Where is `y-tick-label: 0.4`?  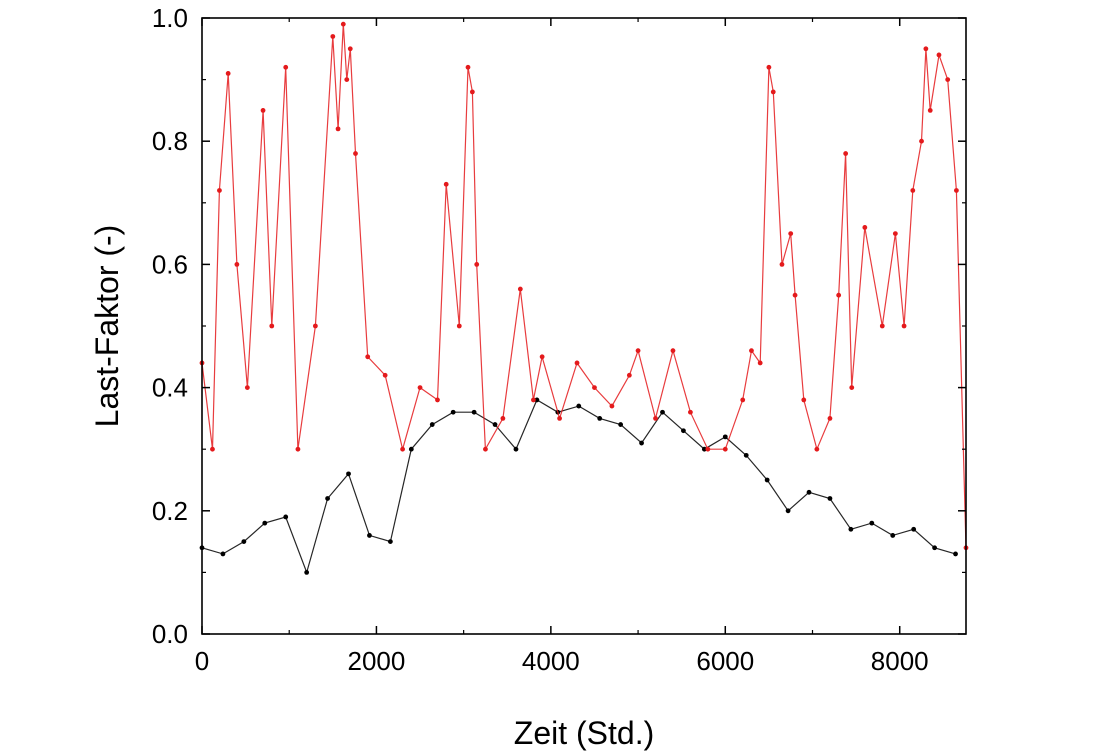 y-tick-label: 0.4 is located at coordinates (170, 388).